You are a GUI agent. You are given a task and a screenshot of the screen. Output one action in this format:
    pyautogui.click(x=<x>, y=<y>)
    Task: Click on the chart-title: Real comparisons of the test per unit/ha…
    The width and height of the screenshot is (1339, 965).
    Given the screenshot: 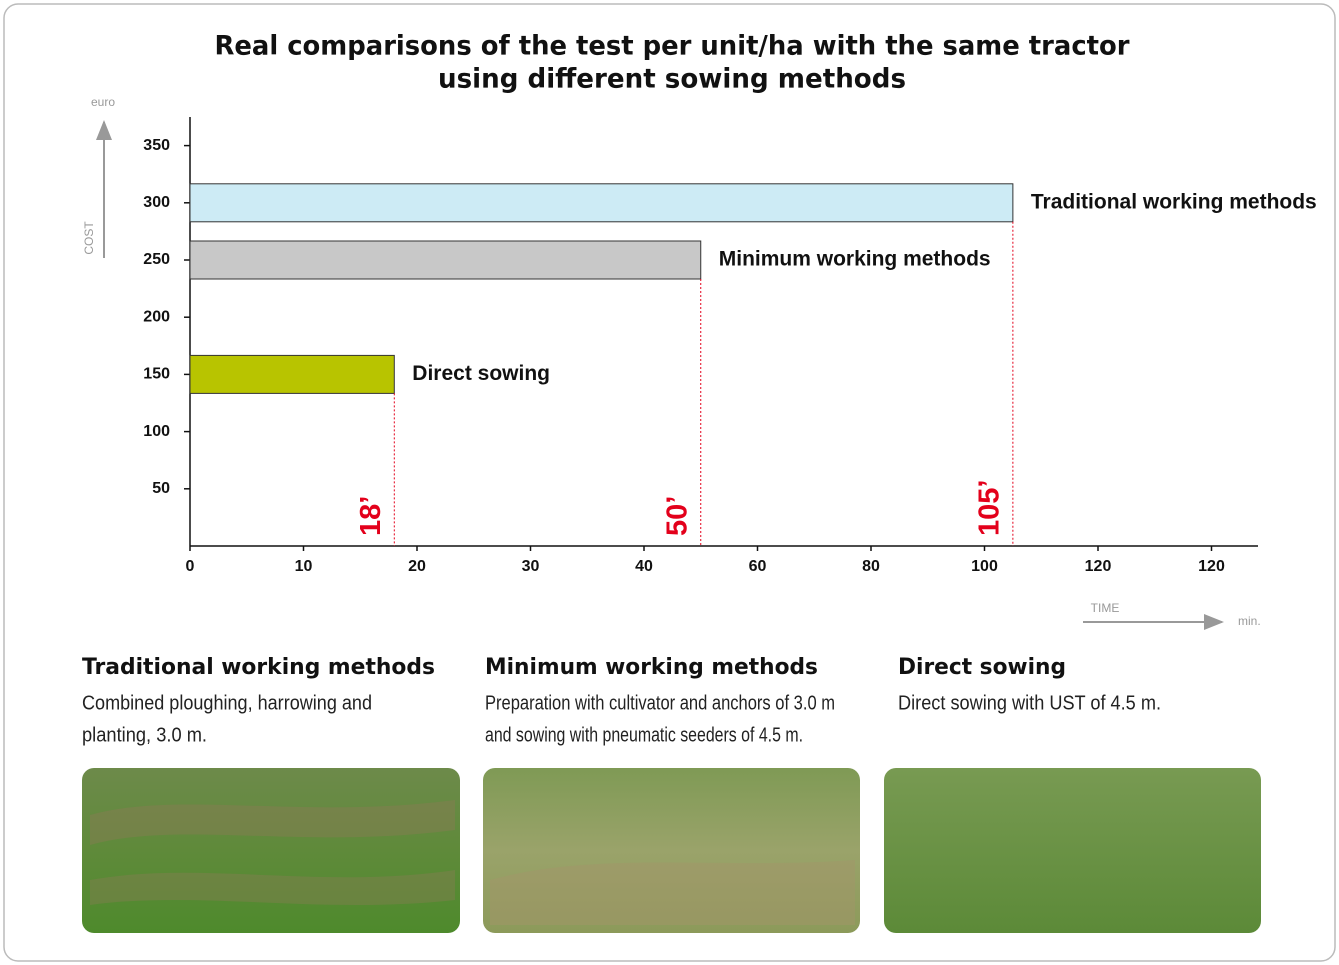 What is the action you would take?
    pyautogui.click(x=673, y=46)
    